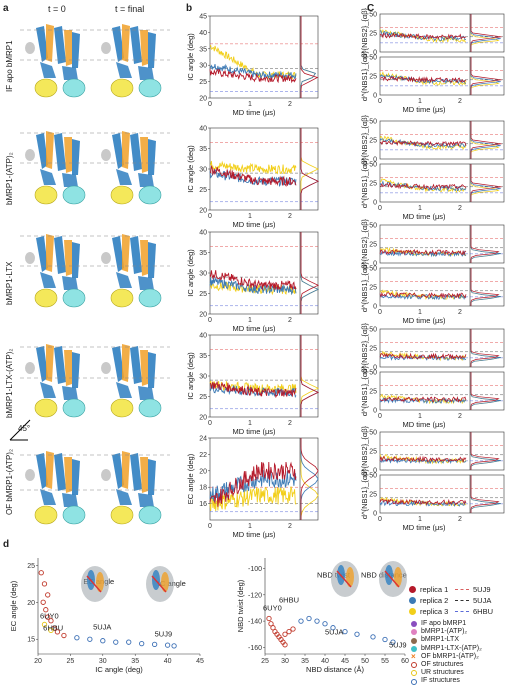 The height and width of the screenshot is (686, 511). What do you see at coordinates (423, 36) in the screenshot?
I see `c-series-0-0-rep2` at bounding box center [423, 36].